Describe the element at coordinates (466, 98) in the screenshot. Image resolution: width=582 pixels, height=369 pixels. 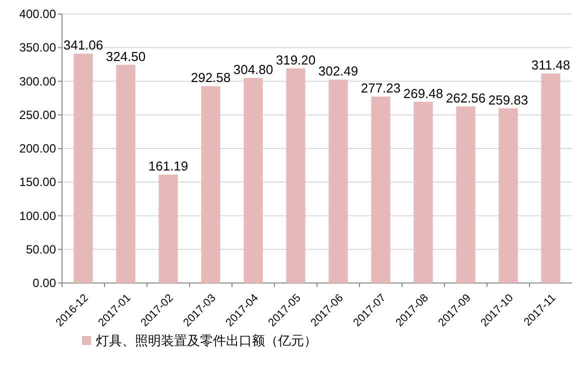
I see `data-label: 262.56` at that location.